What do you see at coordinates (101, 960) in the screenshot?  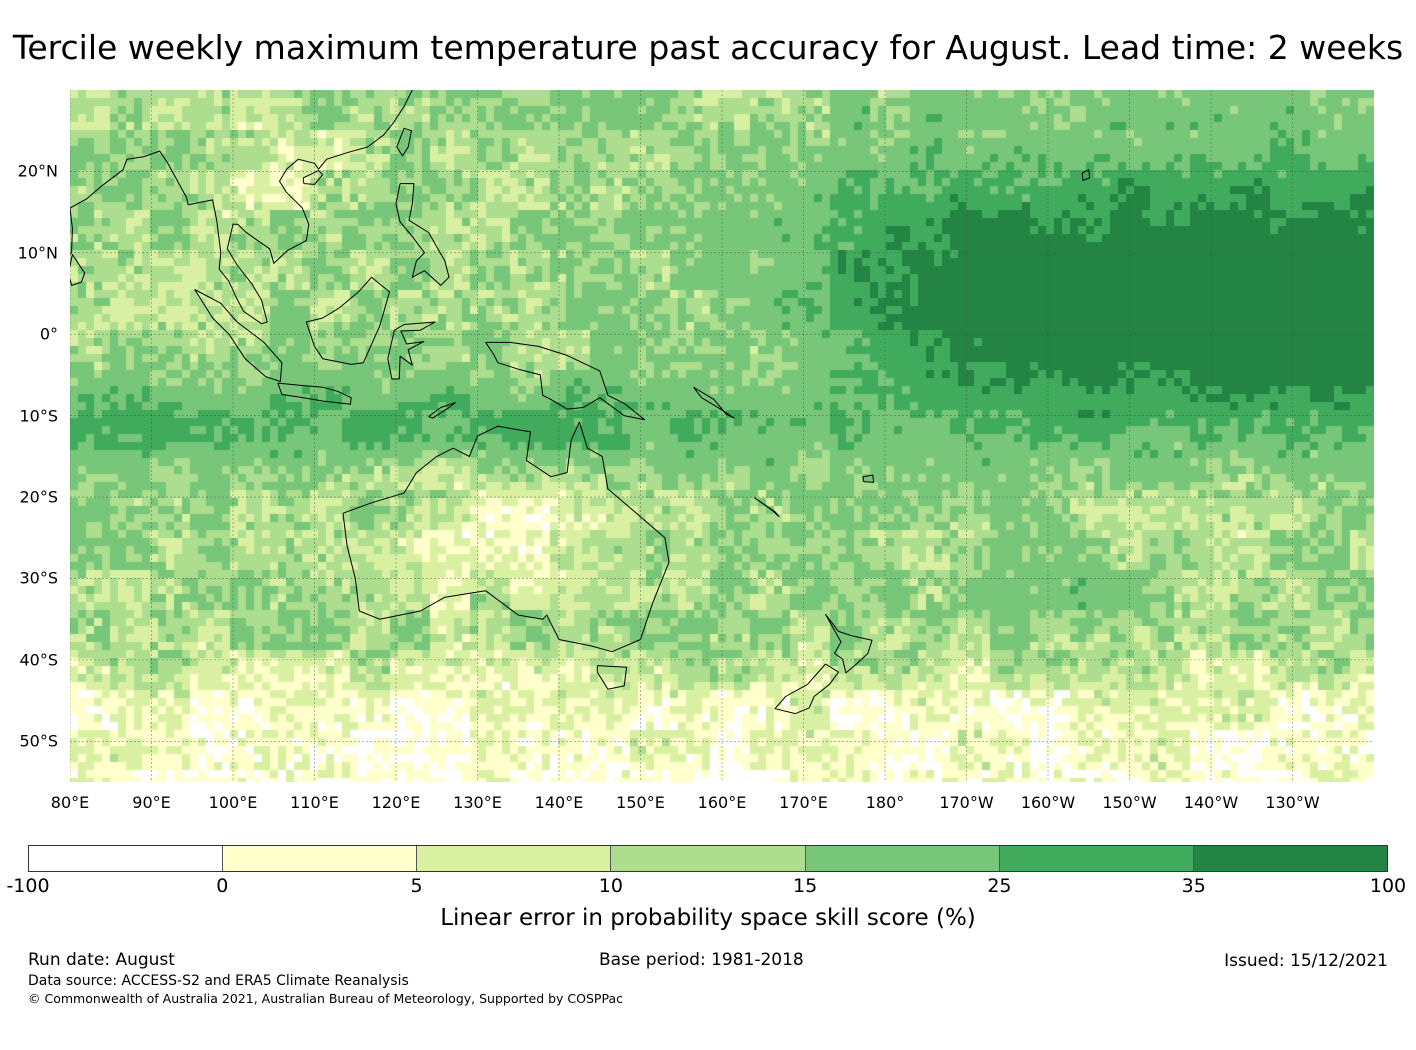 I see `run-date: Run date: August` at bounding box center [101, 960].